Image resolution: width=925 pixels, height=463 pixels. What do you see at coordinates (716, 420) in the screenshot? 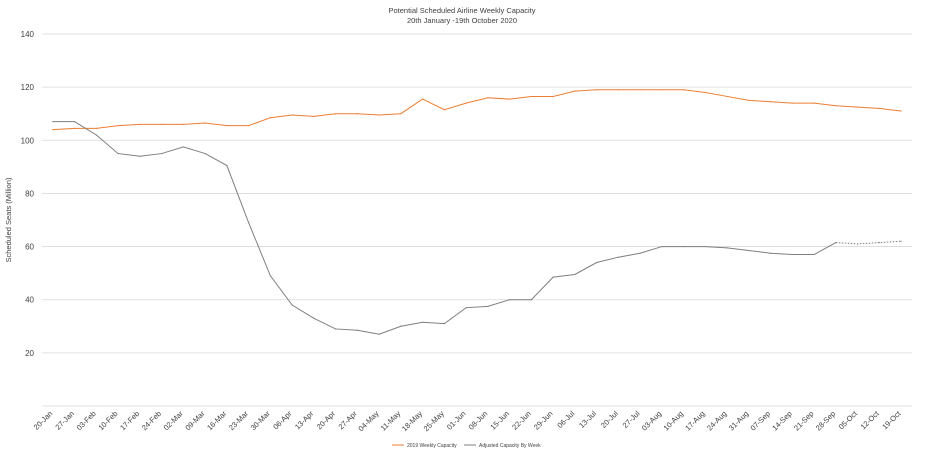
I see `x-tick-label: 24-Aug` at bounding box center [716, 420].